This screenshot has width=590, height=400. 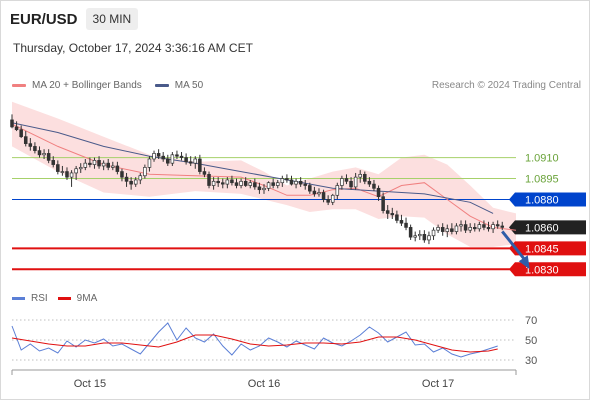 I want to click on x-tick-label-0: Oct 15, so click(x=90, y=384).